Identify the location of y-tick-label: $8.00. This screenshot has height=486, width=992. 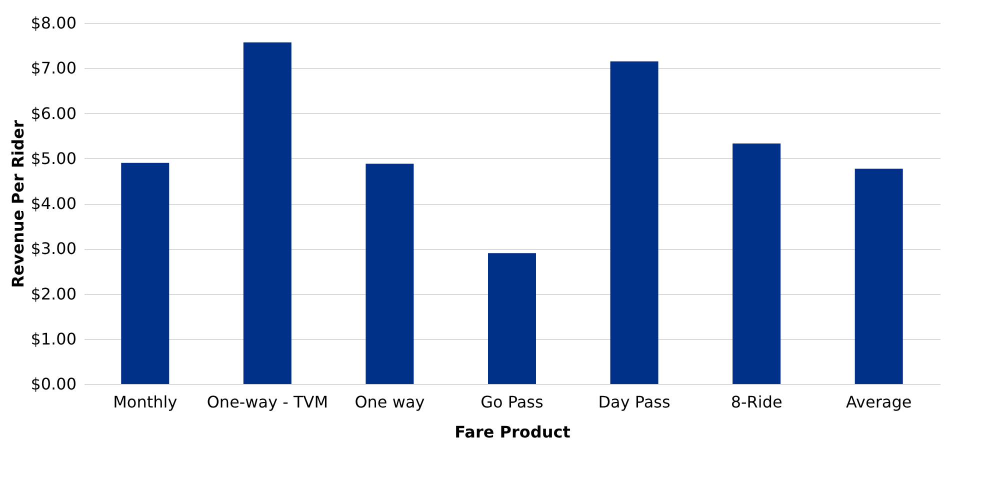
(53, 23).